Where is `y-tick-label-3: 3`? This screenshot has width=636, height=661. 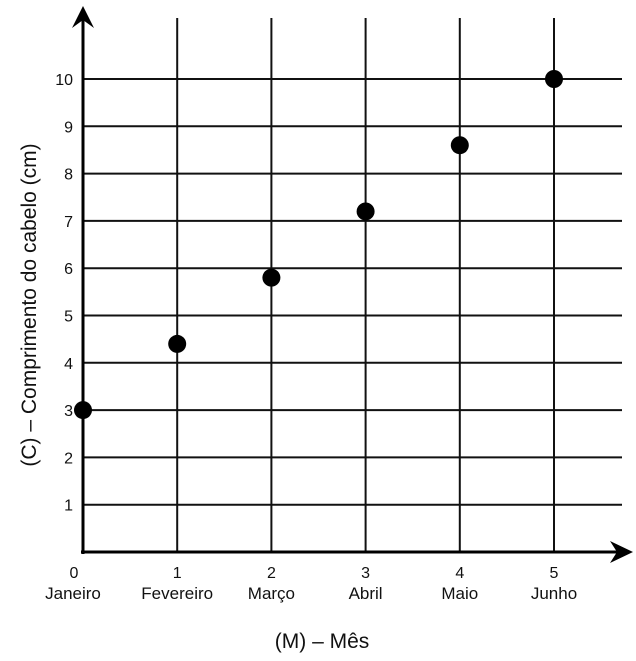 y-tick-label-3: 3 is located at coordinates (68, 411).